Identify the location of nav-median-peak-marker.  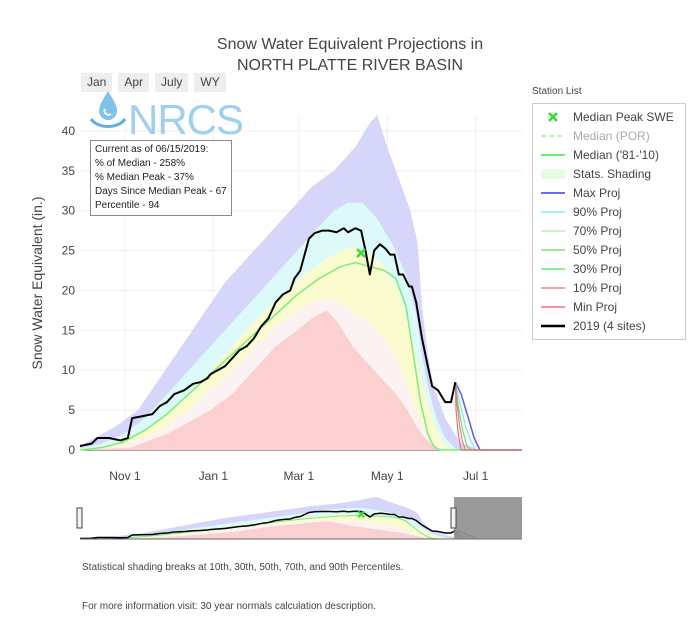
(361, 514).